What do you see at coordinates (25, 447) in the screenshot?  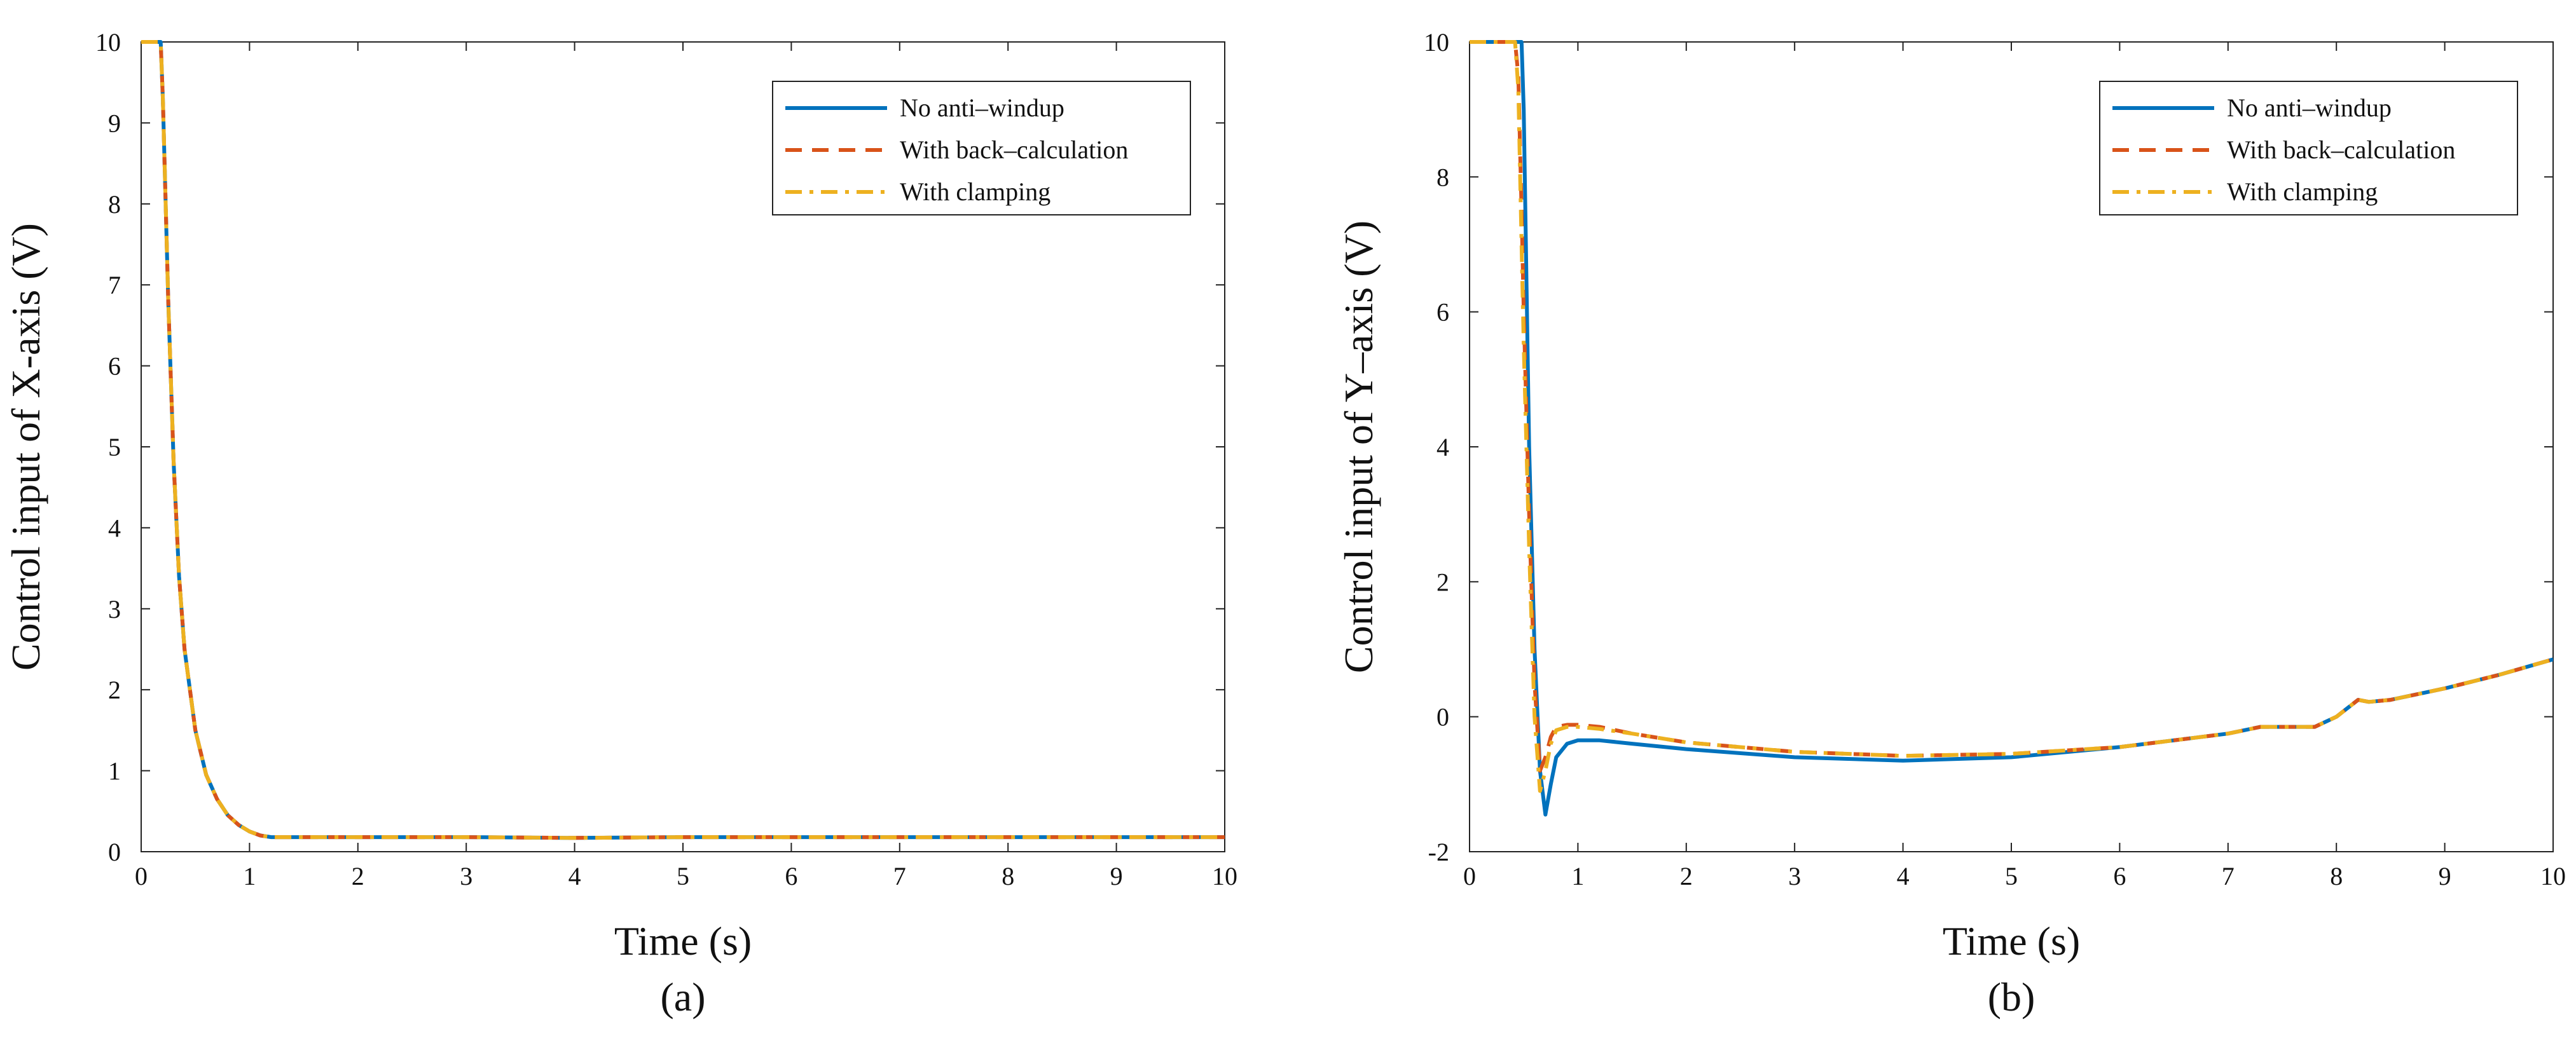 I see `y-axis-label: Control input of X-axis (V)` at bounding box center [25, 447].